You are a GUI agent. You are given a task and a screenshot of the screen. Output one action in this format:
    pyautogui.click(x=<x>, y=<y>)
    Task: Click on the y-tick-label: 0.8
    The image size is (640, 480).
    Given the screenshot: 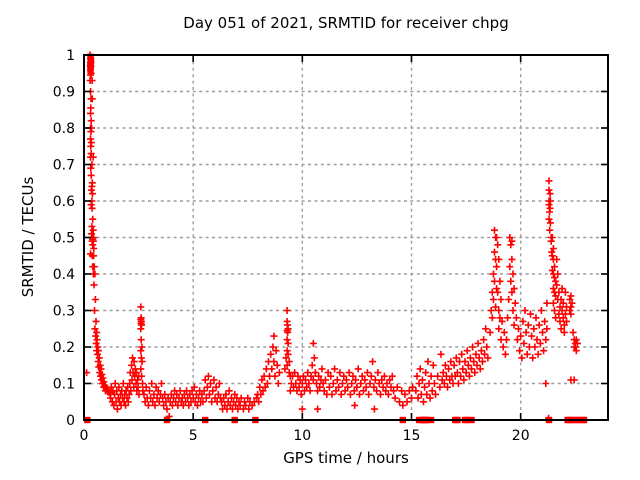 What is the action you would take?
    pyautogui.click(x=64, y=129)
    